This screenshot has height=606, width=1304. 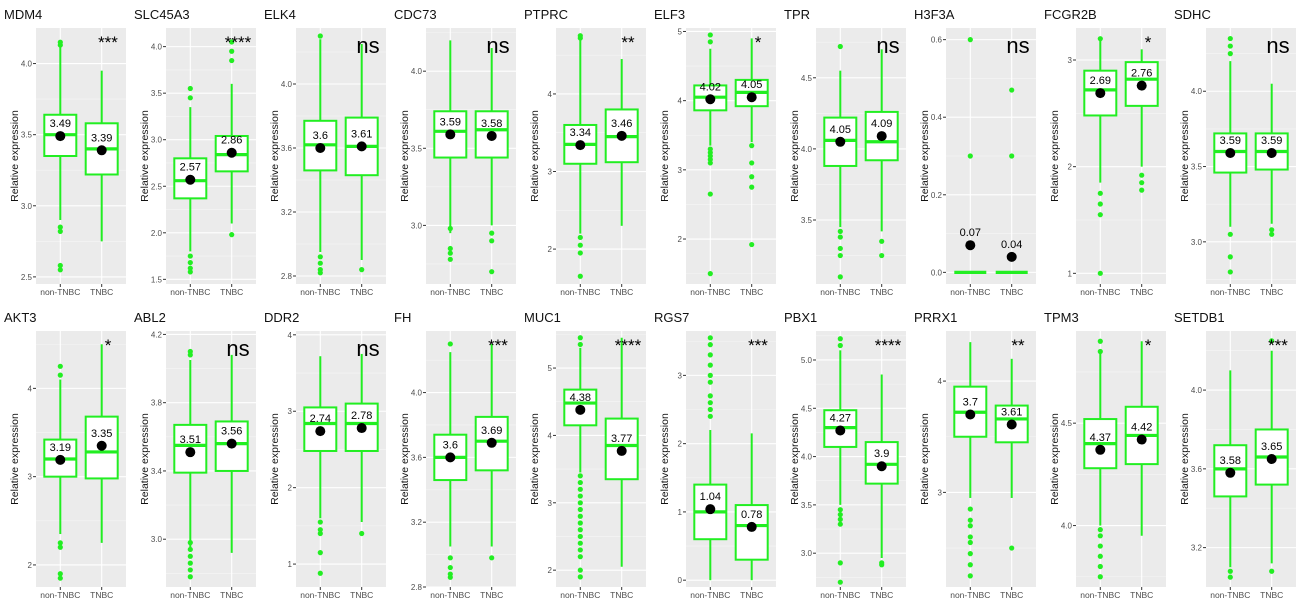 What do you see at coordinates (710, 458) in the screenshot?
I see `box-non-tnbc: 1.04` at bounding box center [710, 458].